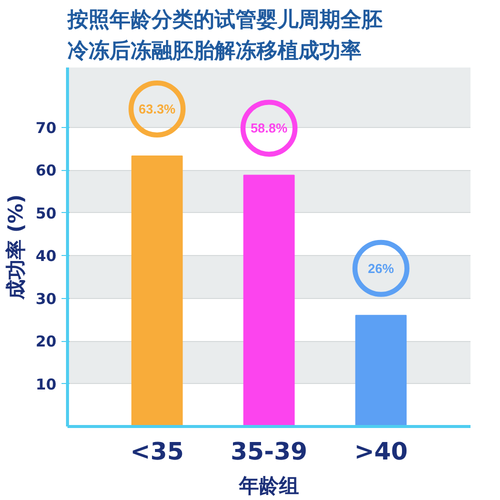  Describe the element at coordinates (46, 384) in the screenshot. I see `y-tick-label: 10` at that location.